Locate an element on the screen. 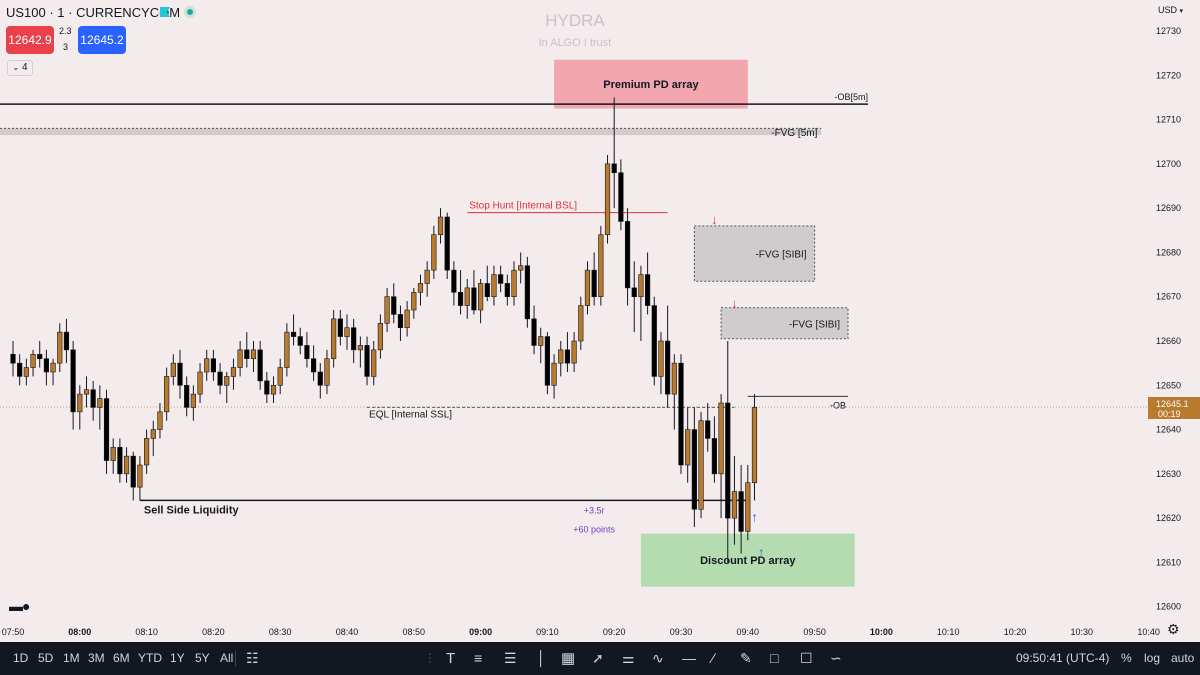  price-tick-label: 12690 is located at coordinates (1168, 208).